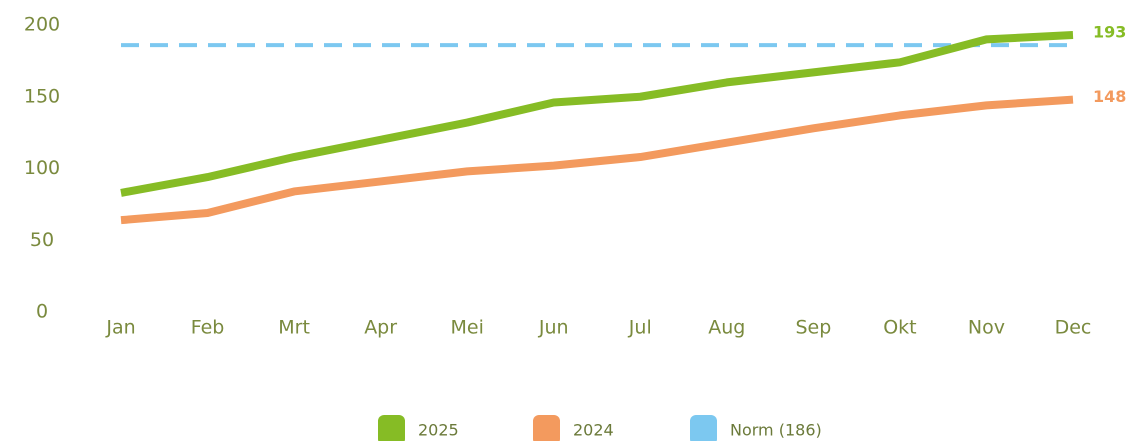  I want to click on y-tick-label: 0, so click(42, 312).